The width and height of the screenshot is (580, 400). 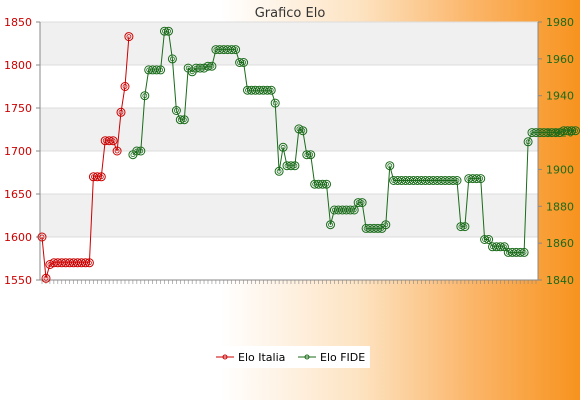 I want to click on legend-label-elo-italia: Elo Italia, so click(x=261, y=357).